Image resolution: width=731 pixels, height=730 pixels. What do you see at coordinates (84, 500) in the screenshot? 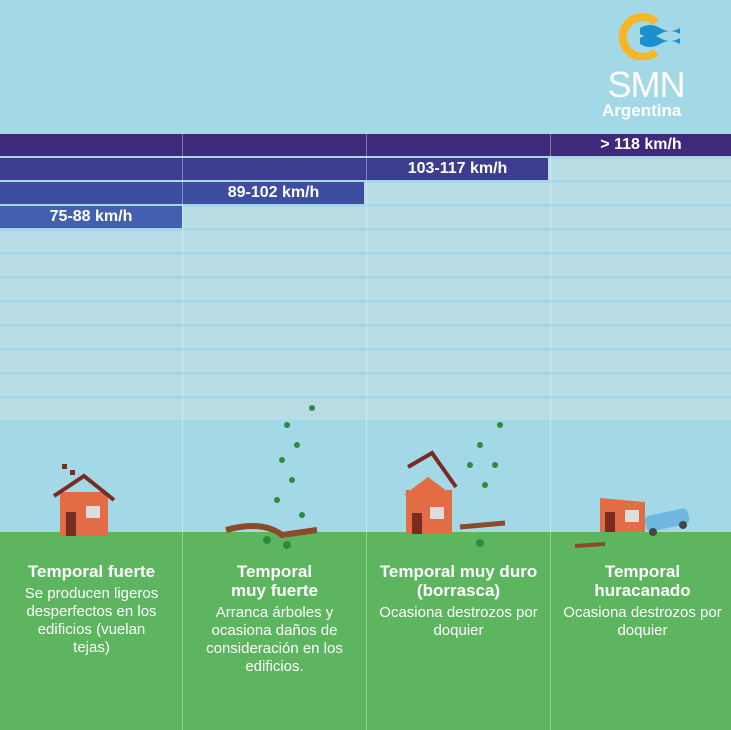
I see `house-roof-tiles-icon` at bounding box center [84, 500].